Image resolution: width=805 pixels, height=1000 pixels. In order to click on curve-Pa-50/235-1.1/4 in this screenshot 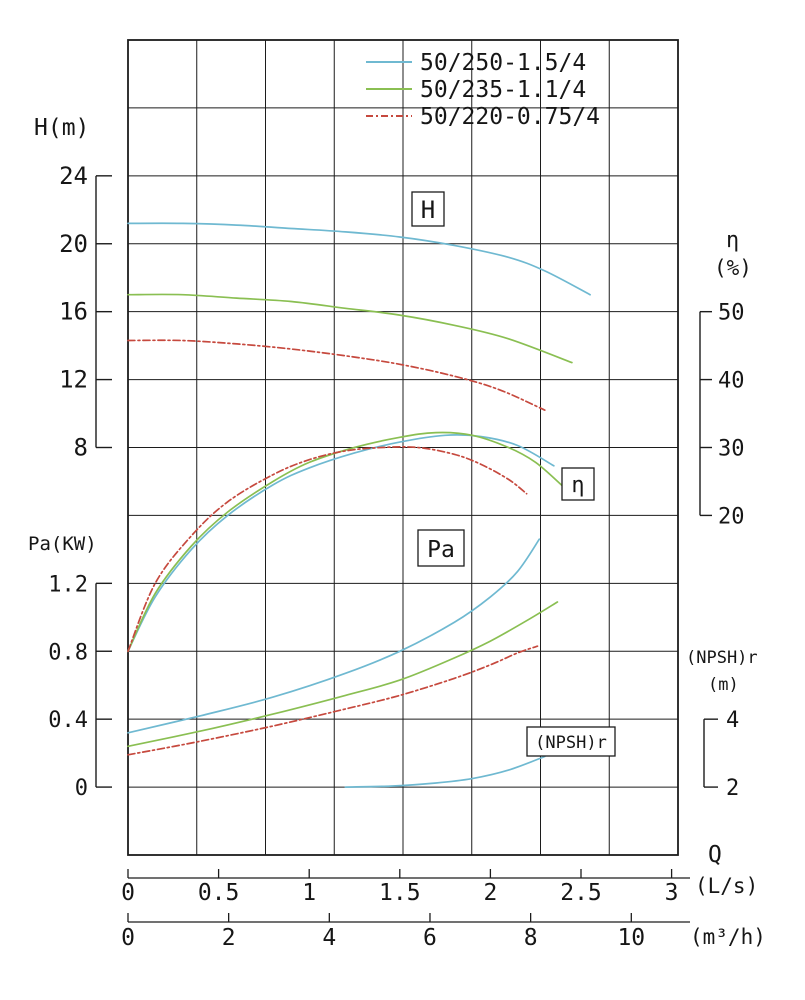, I will do `click(343, 674)`.